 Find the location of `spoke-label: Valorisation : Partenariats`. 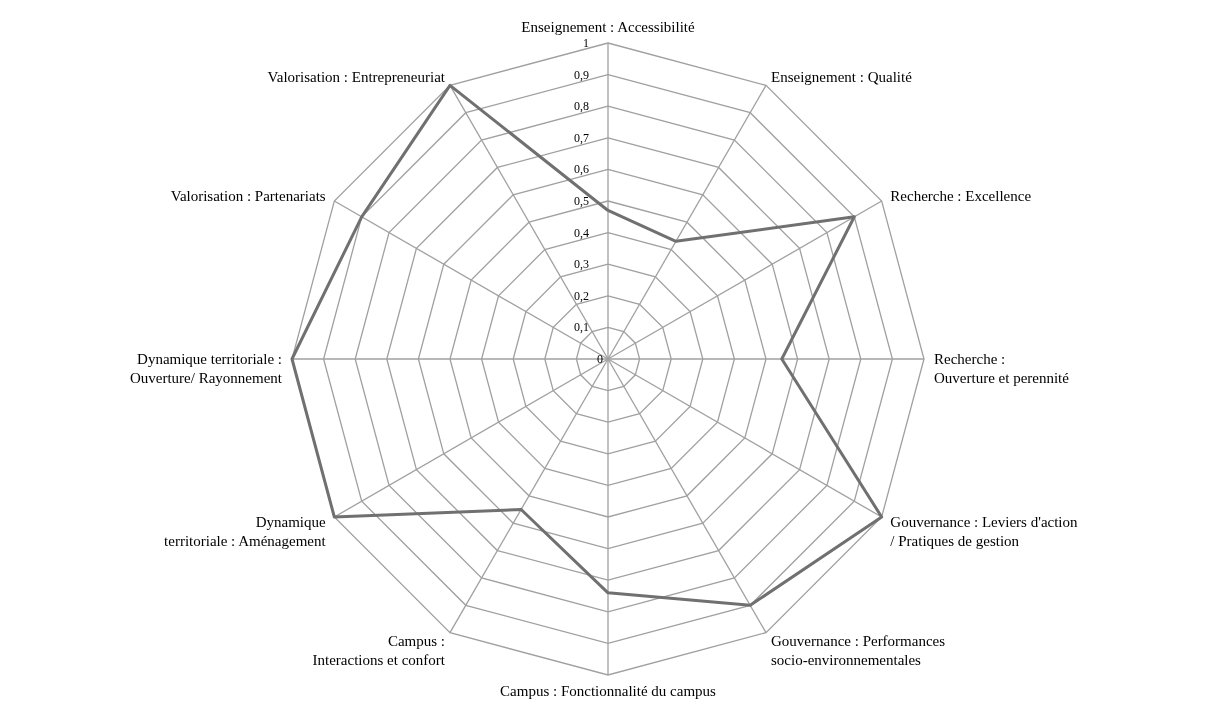

spoke-label: Valorisation : Partenariats is located at coordinates (248, 196).